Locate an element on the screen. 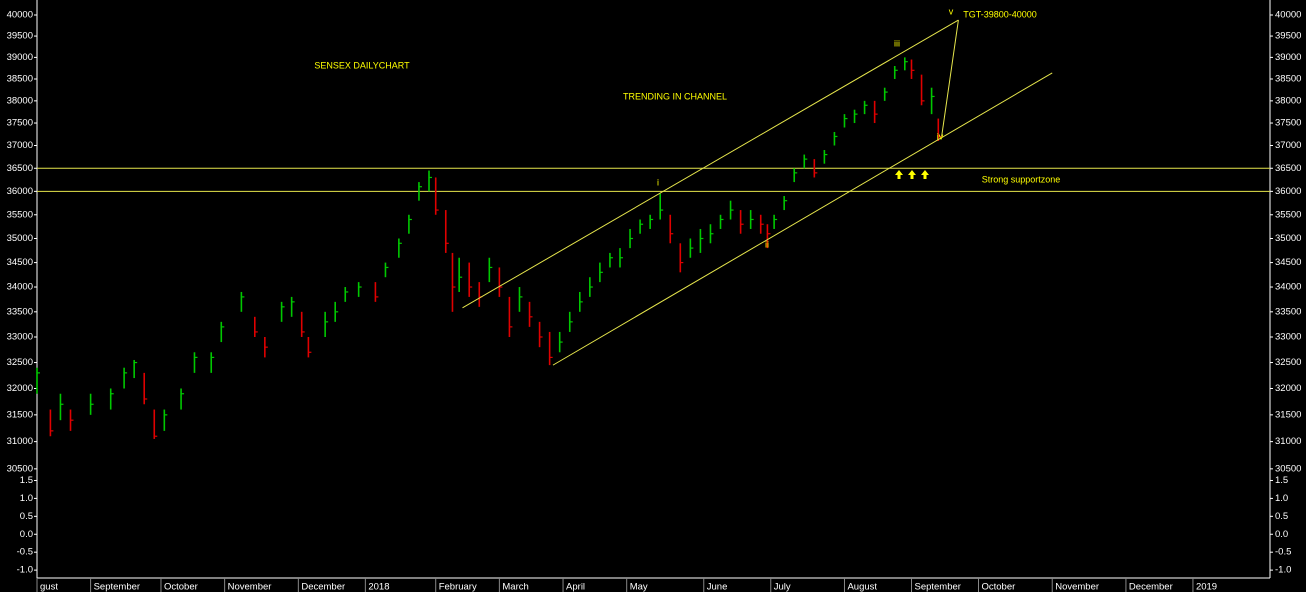 The image size is (1306, 592). chart-title: SENSEX DAILYCHART is located at coordinates (362, 65).